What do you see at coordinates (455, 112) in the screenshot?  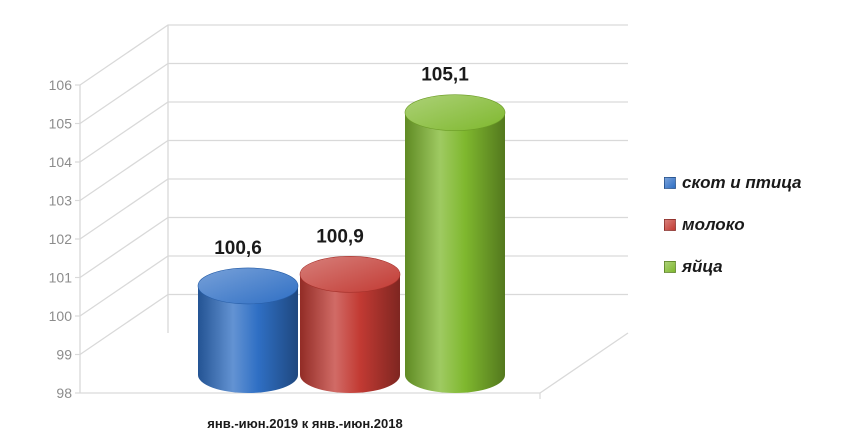 I see `bar-2-top` at bounding box center [455, 112].